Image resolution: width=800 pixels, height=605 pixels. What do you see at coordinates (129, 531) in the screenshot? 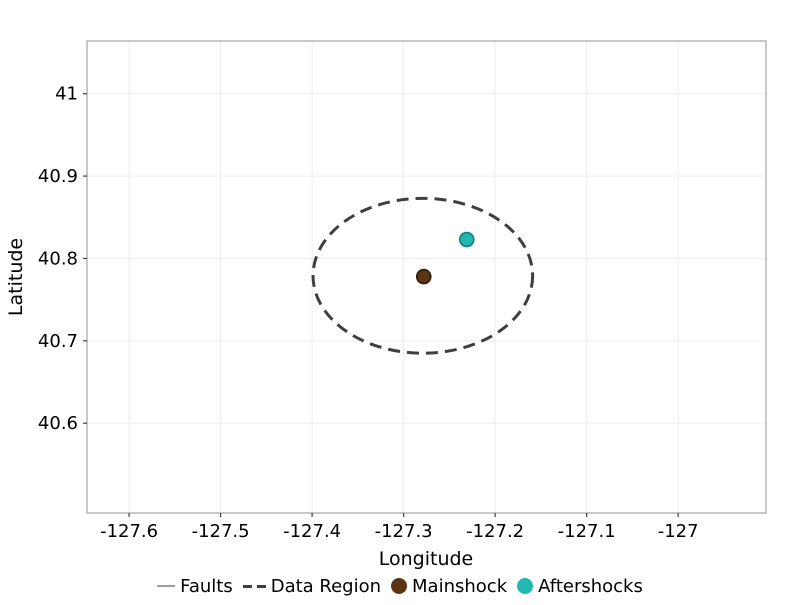
I see `x-tick-label: -127.6` at bounding box center [129, 531].